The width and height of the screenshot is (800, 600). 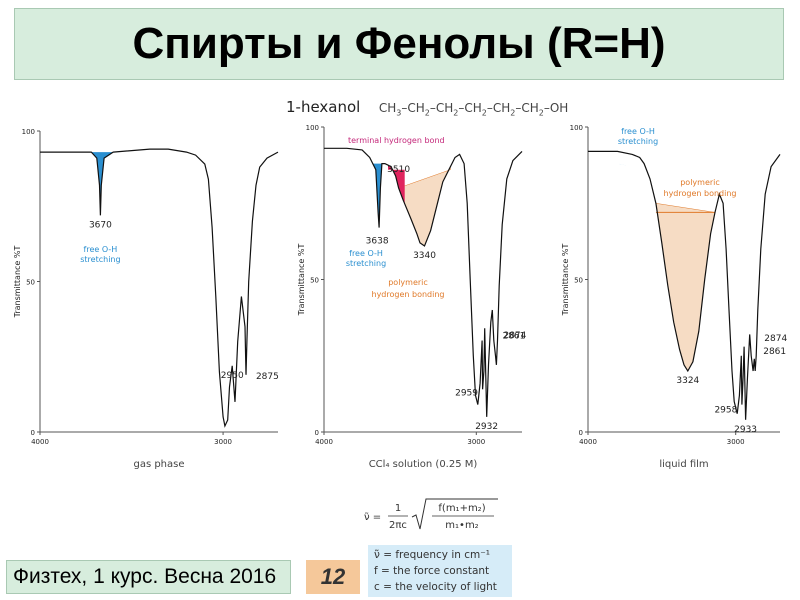 I want to click on chart-caption: gas phase, so click(x=158, y=464).